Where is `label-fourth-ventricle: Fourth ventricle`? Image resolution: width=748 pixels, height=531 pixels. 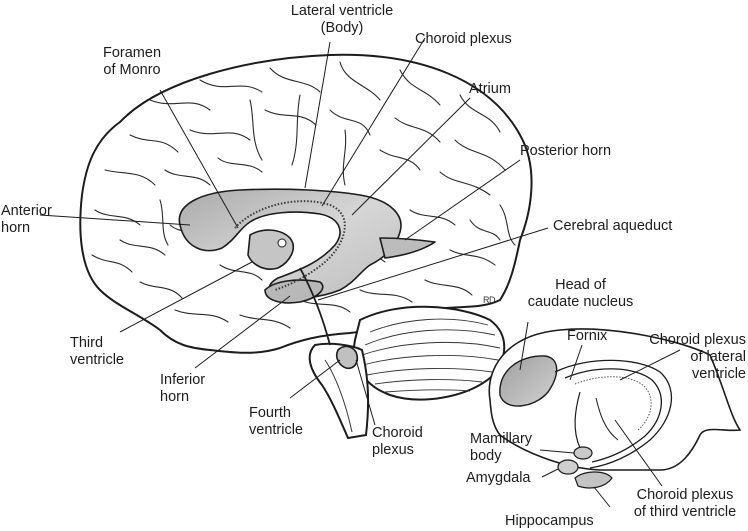 label-fourth-ventricle: Fourth ventricle is located at coordinates (276, 421).